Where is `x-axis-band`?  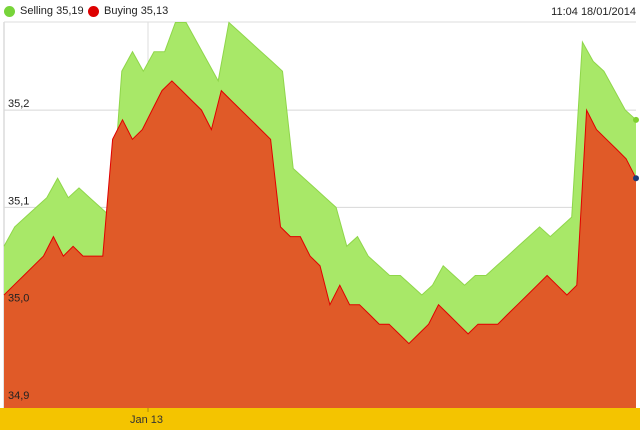 x-axis-band is located at coordinates (320, 419).